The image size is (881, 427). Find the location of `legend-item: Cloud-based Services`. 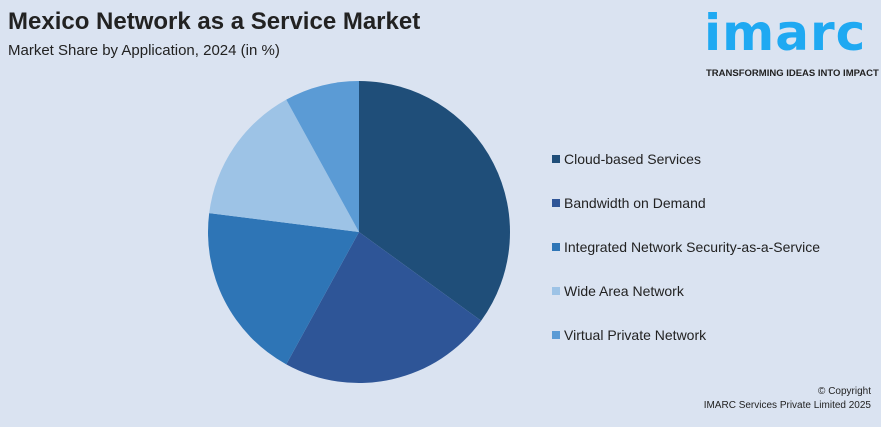

legend-item: Cloud-based Services is located at coordinates (686, 159).